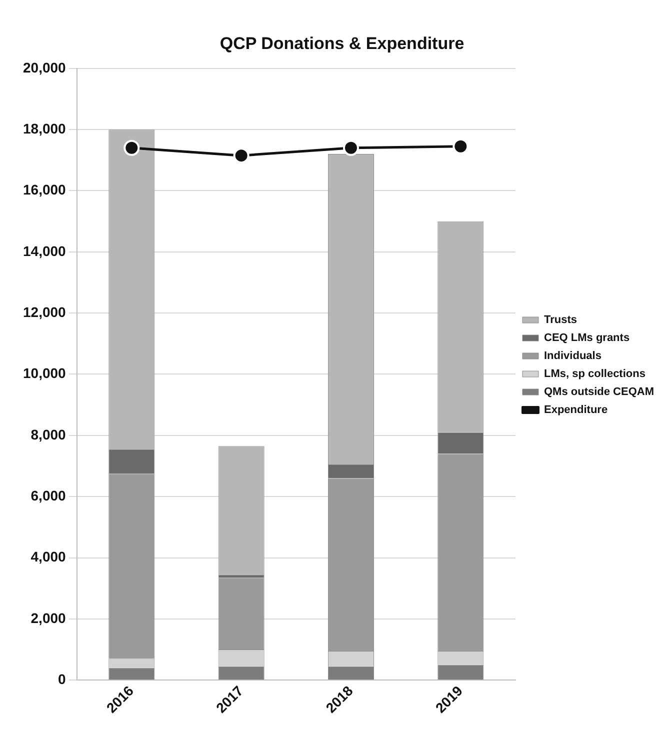 The height and width of the screenshot is (740, 668). I want to click on y-tick-label: 18,000, so click(44, 128).